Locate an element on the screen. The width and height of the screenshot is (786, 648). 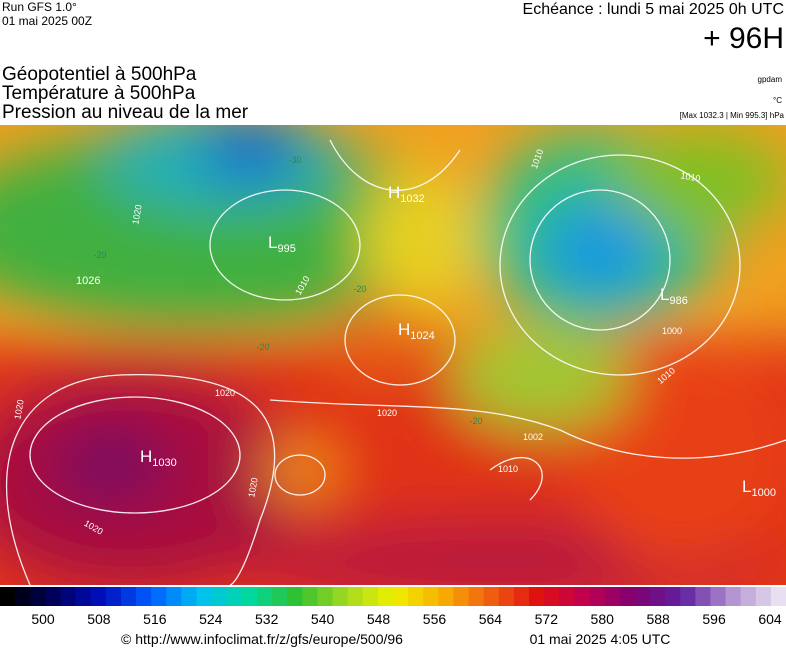
pressure-center: L986 is located at coordinates (674, 296).